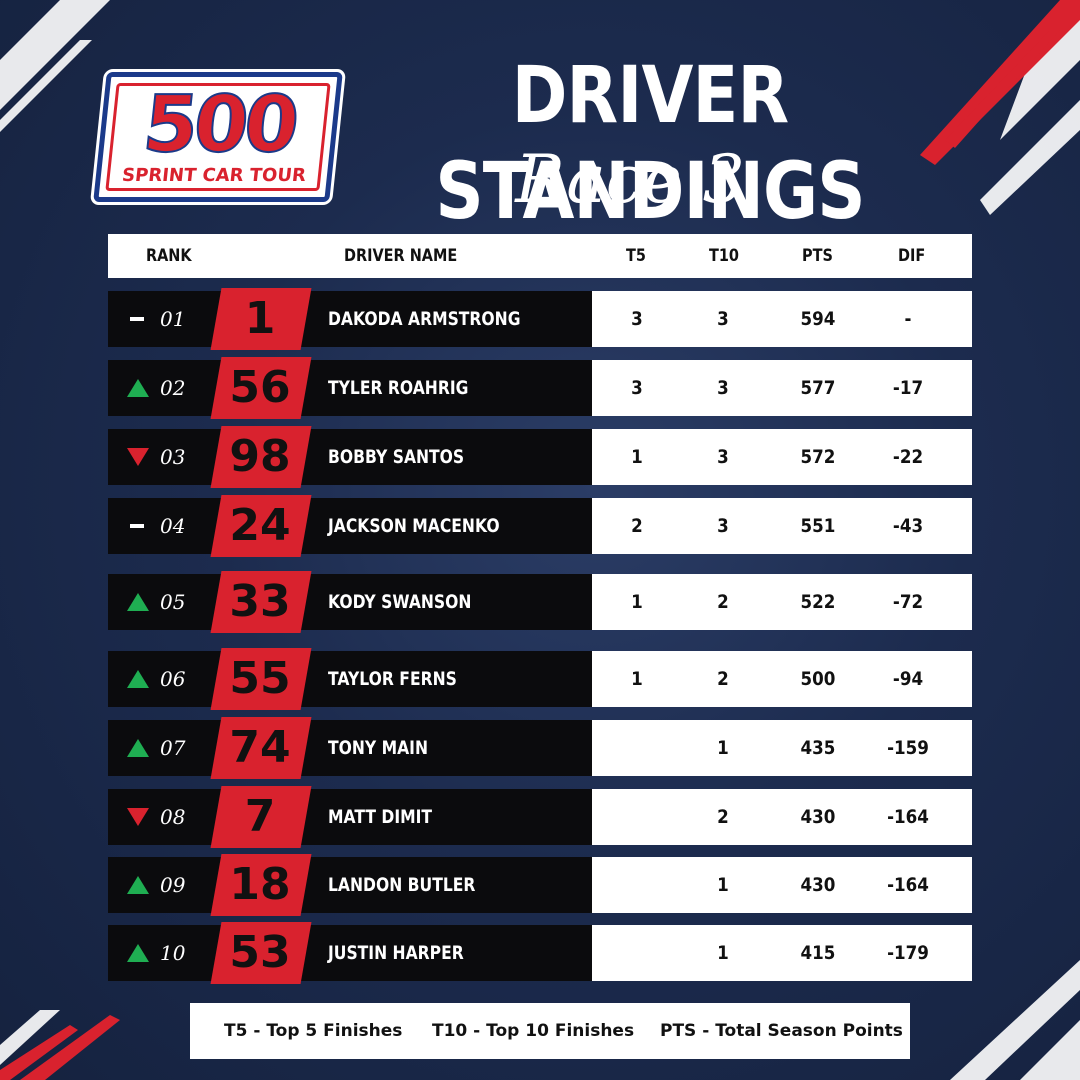  I want to click on dif-value: -, so click(908, 319).